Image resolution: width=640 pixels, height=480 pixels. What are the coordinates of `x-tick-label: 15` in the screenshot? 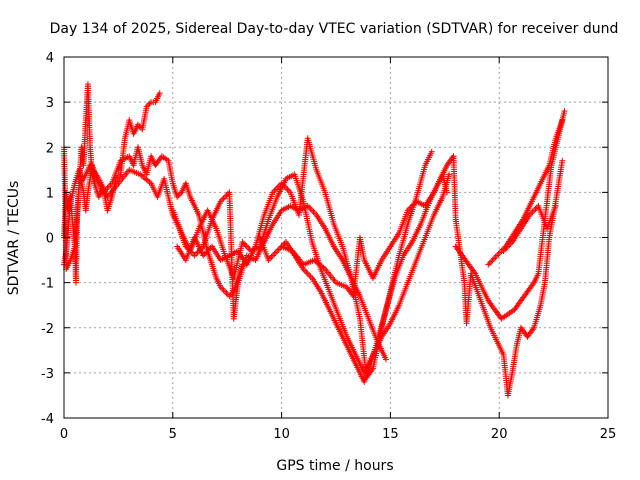 It's located at (390, 434).